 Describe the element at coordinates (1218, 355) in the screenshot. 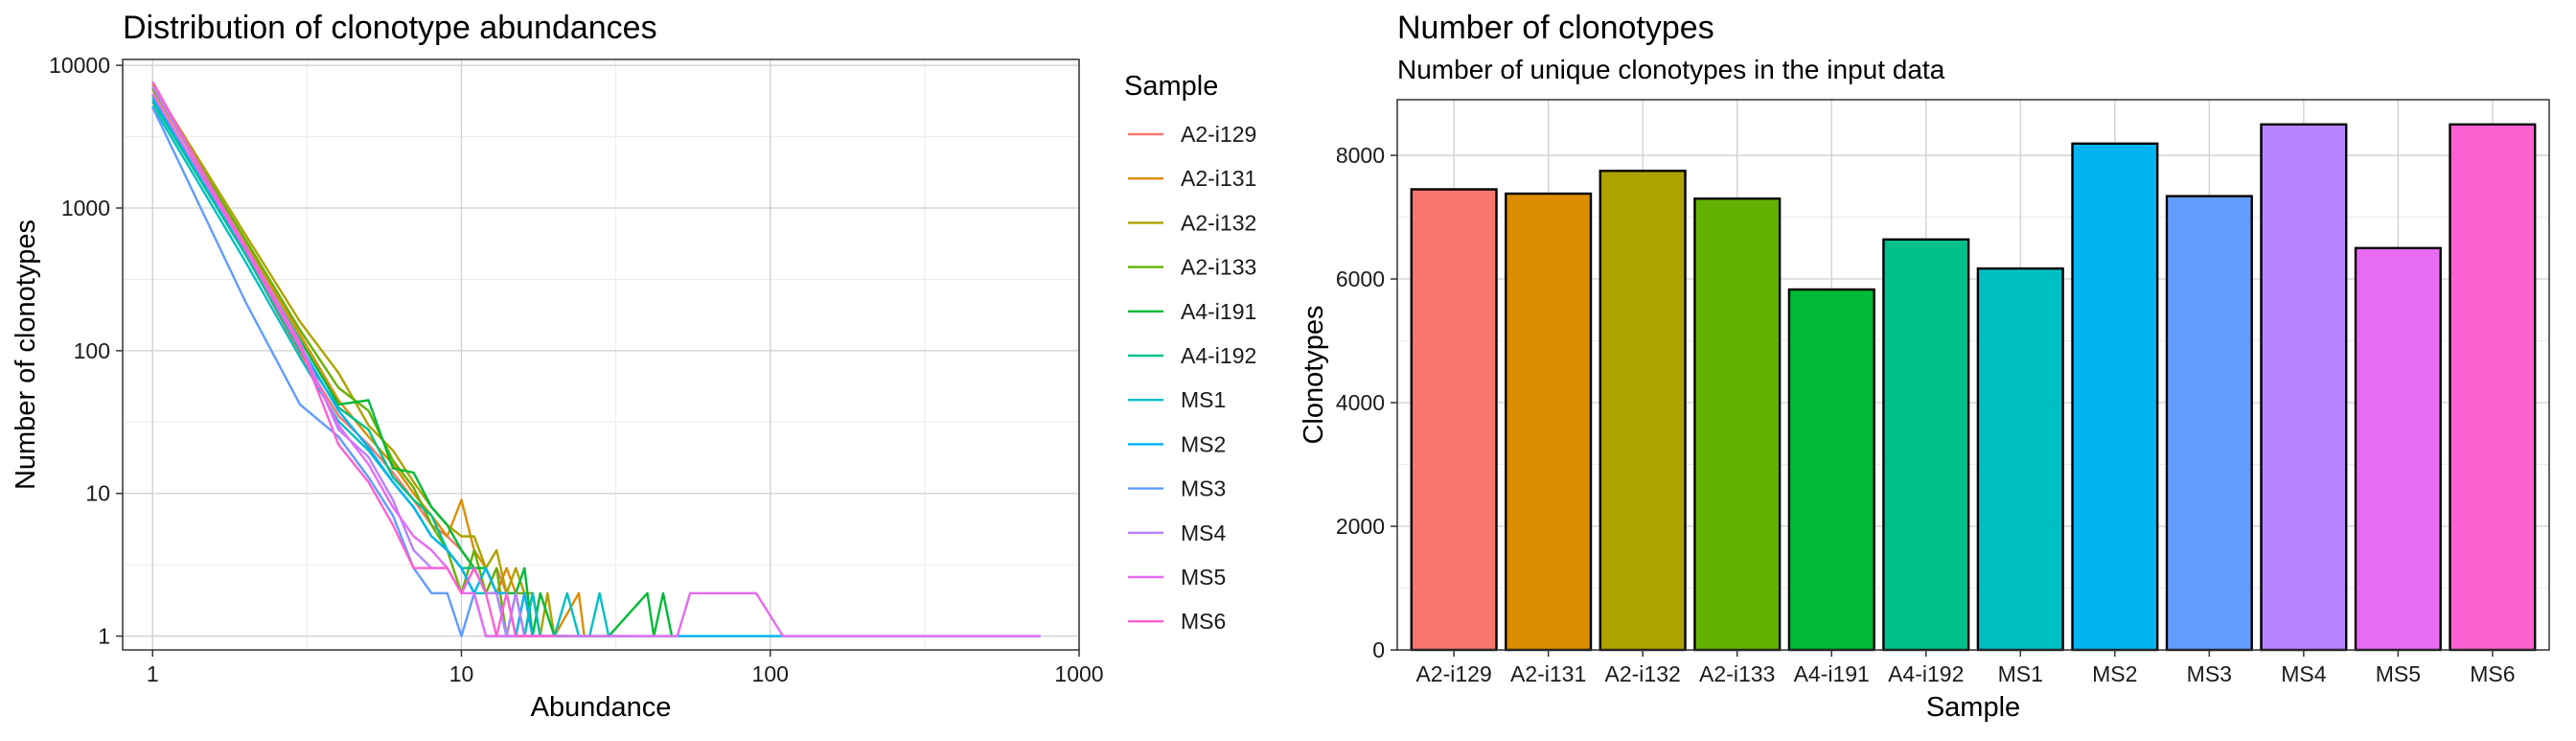

I see `legend-label-A4-i192: A4-i192` at that location.